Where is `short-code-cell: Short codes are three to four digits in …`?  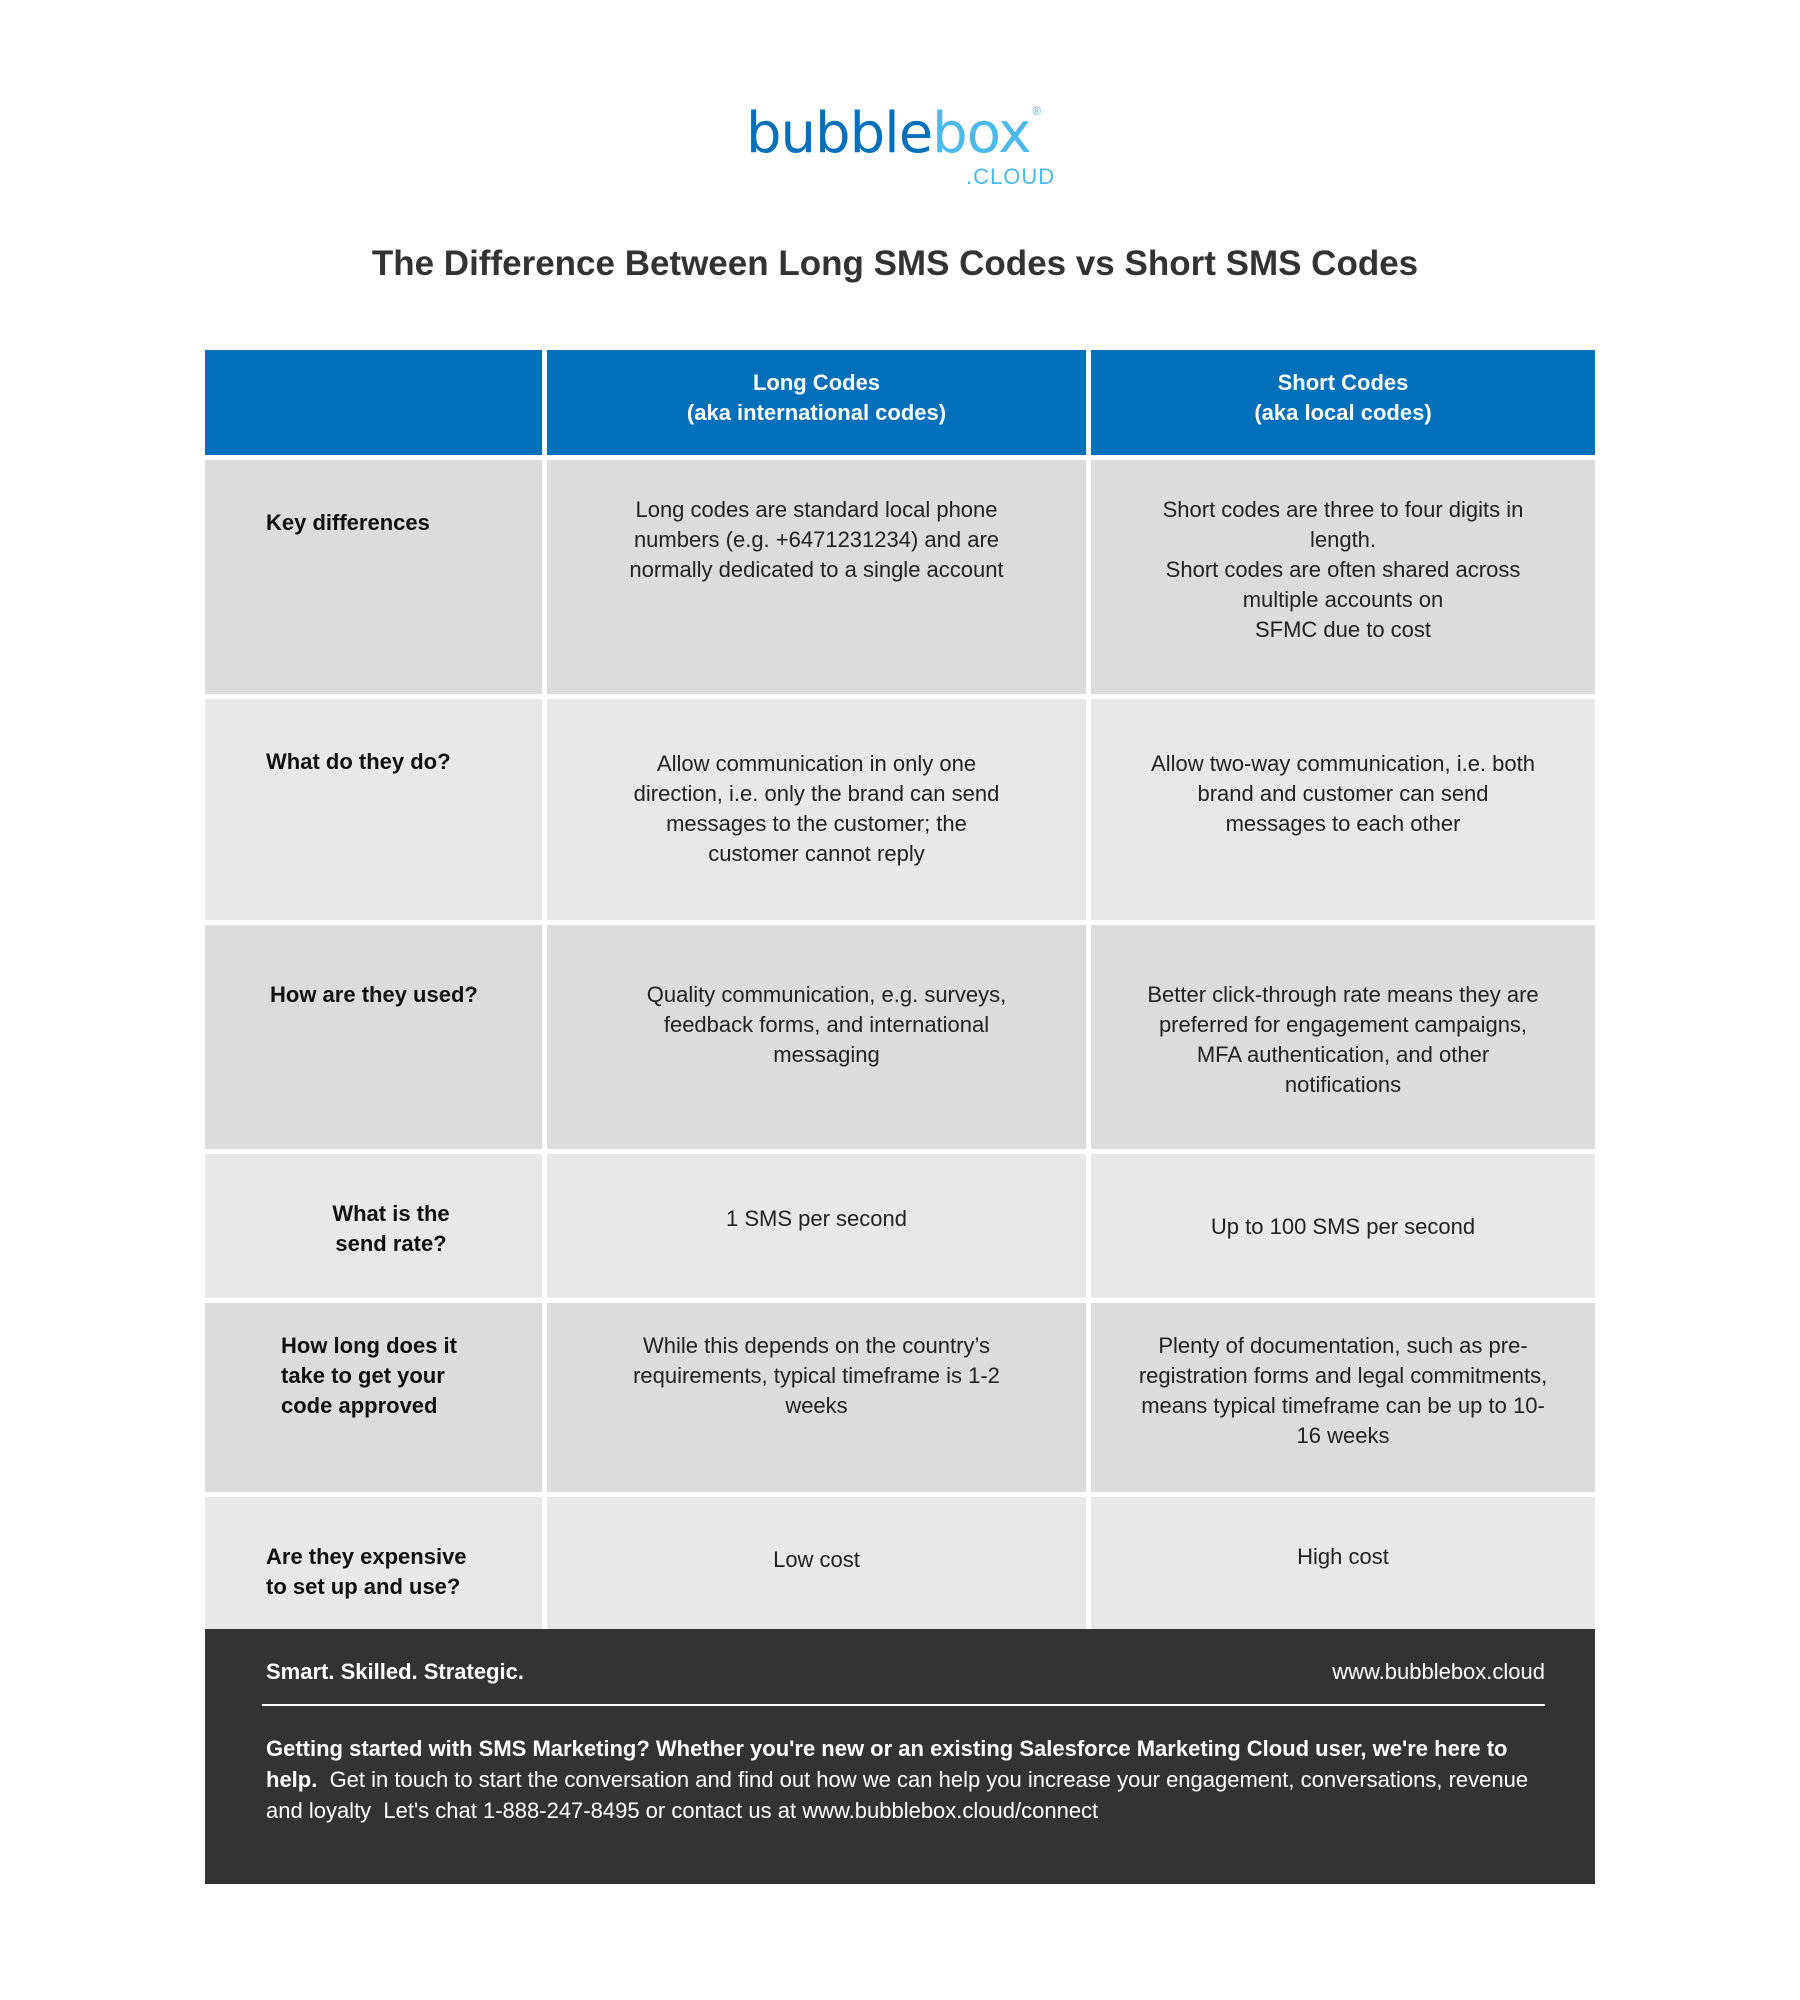
short-code-cell: Short codes are three to four digits in … is located at coordinates (1343, 577).